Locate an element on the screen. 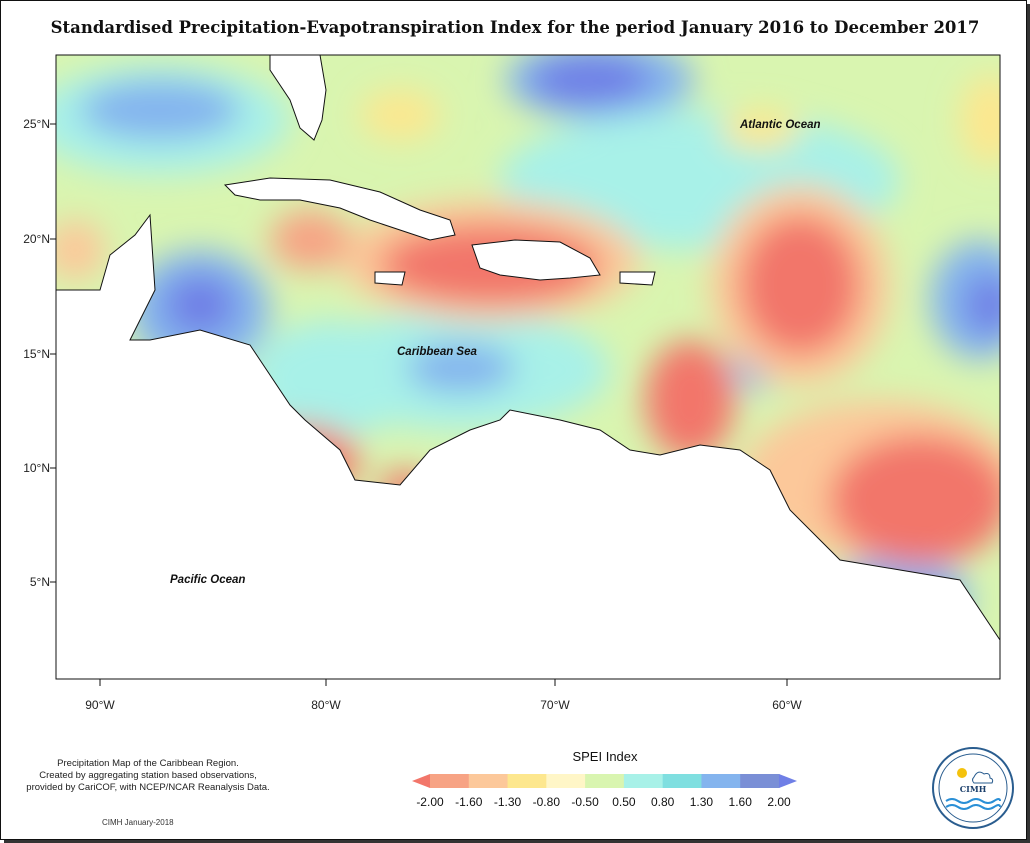 Image resolution: width=1030 pixels, height=843 pixels. lon-tick-60w: 60°W is located at coordinates (787, 705).